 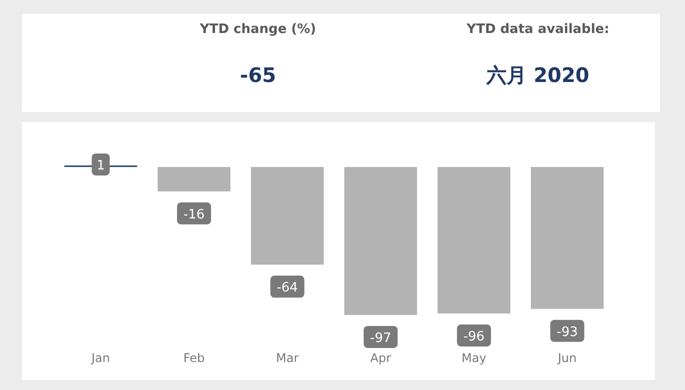 I want to click on data-label: -64, so click(x=287, y=288).